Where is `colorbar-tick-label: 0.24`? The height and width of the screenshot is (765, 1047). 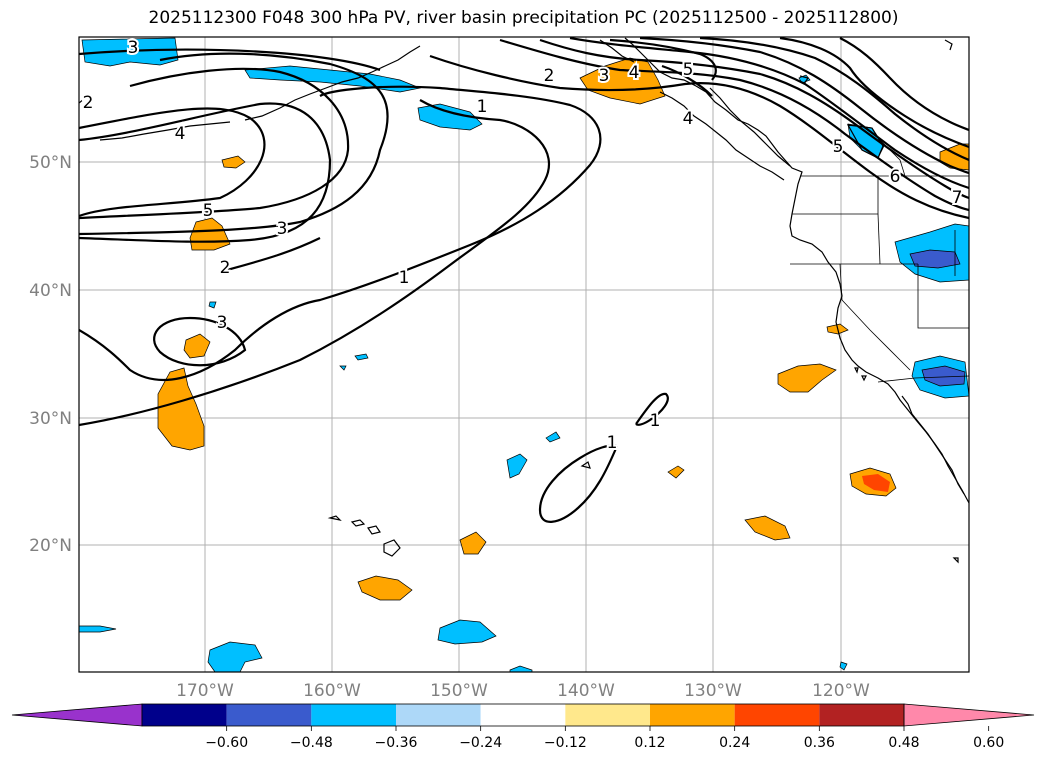
colorbar-tick-label: 0.24 is located at coordinates (734, 743).